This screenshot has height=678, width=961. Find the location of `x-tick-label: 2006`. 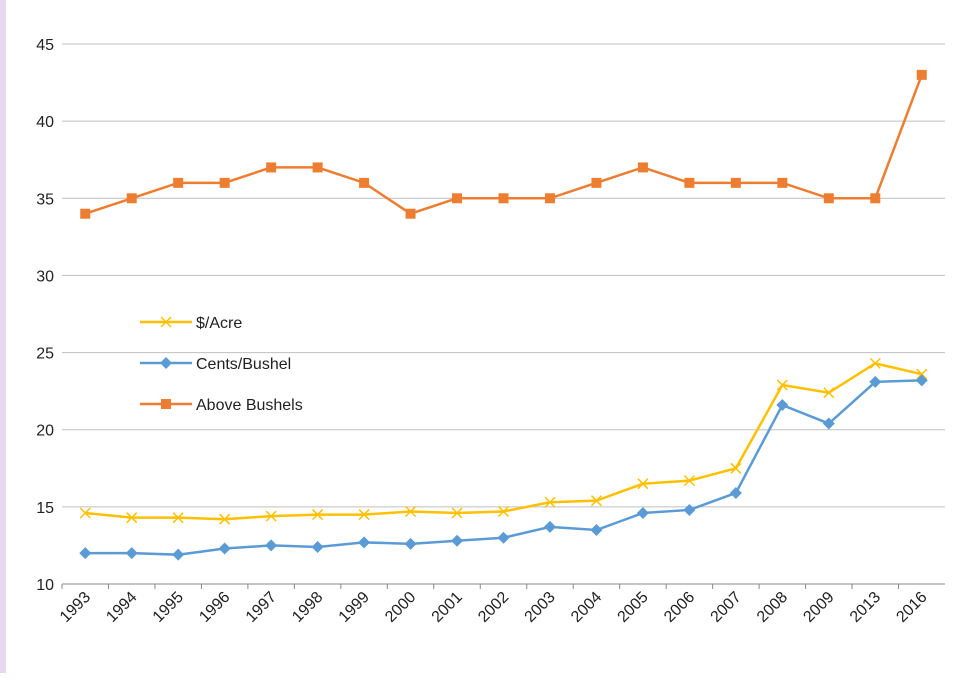

x-tick-label: 2006 is located at coordinates (679, 607).